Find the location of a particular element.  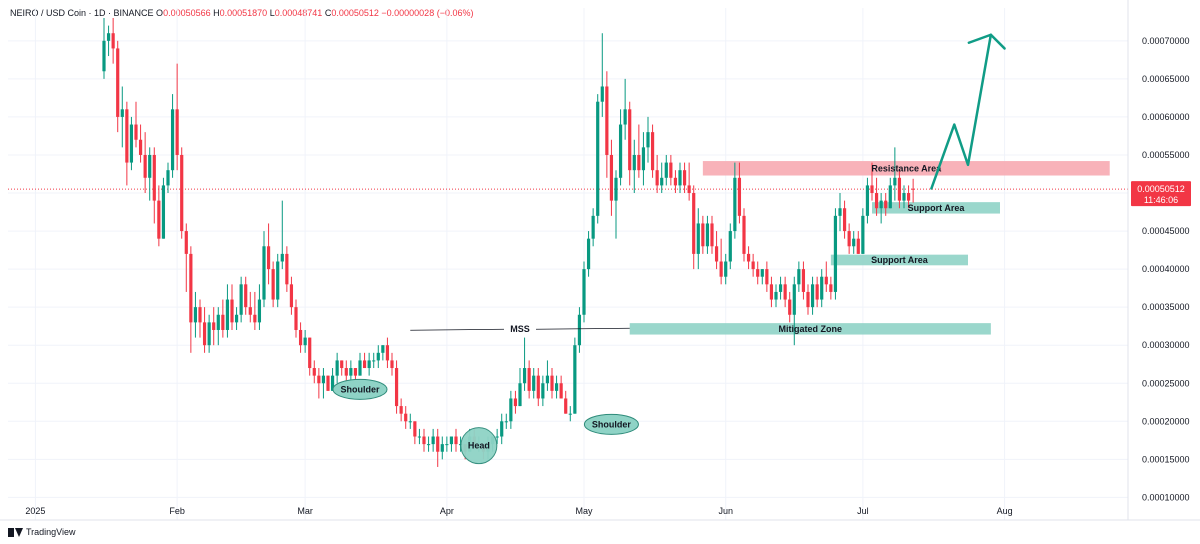

symbol-name: NEIRO / USD Coin · 1D · BINANCE is located at coordinates (82, 13).